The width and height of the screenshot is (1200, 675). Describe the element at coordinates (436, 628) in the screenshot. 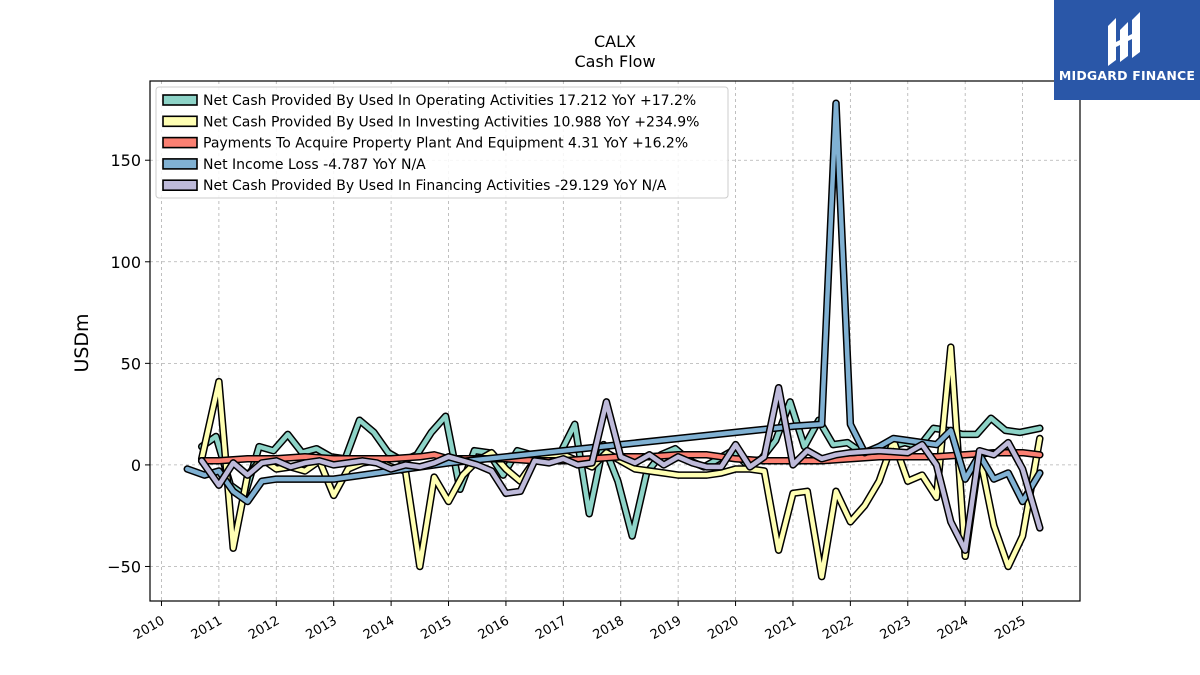

I see `x-tick-label: 2015` at that location.